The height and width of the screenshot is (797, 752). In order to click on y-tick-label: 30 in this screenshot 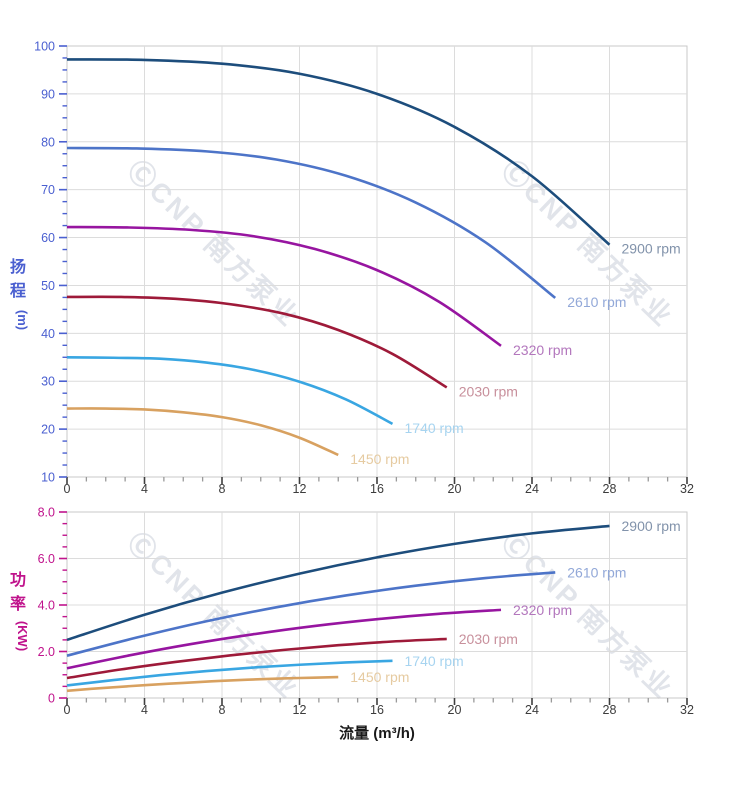, I will do `click(48, 382)`.